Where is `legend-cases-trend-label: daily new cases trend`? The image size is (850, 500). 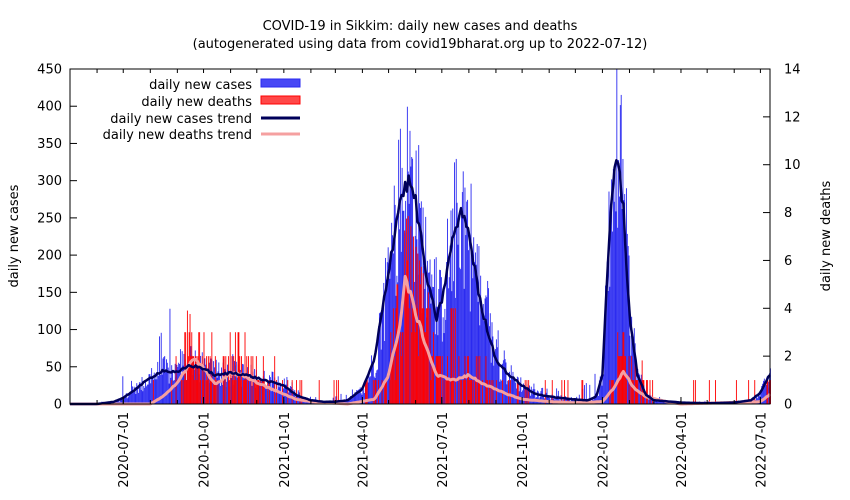
legend-cases-trend-label: daily new cases trend is located at coordinates (181, 119).